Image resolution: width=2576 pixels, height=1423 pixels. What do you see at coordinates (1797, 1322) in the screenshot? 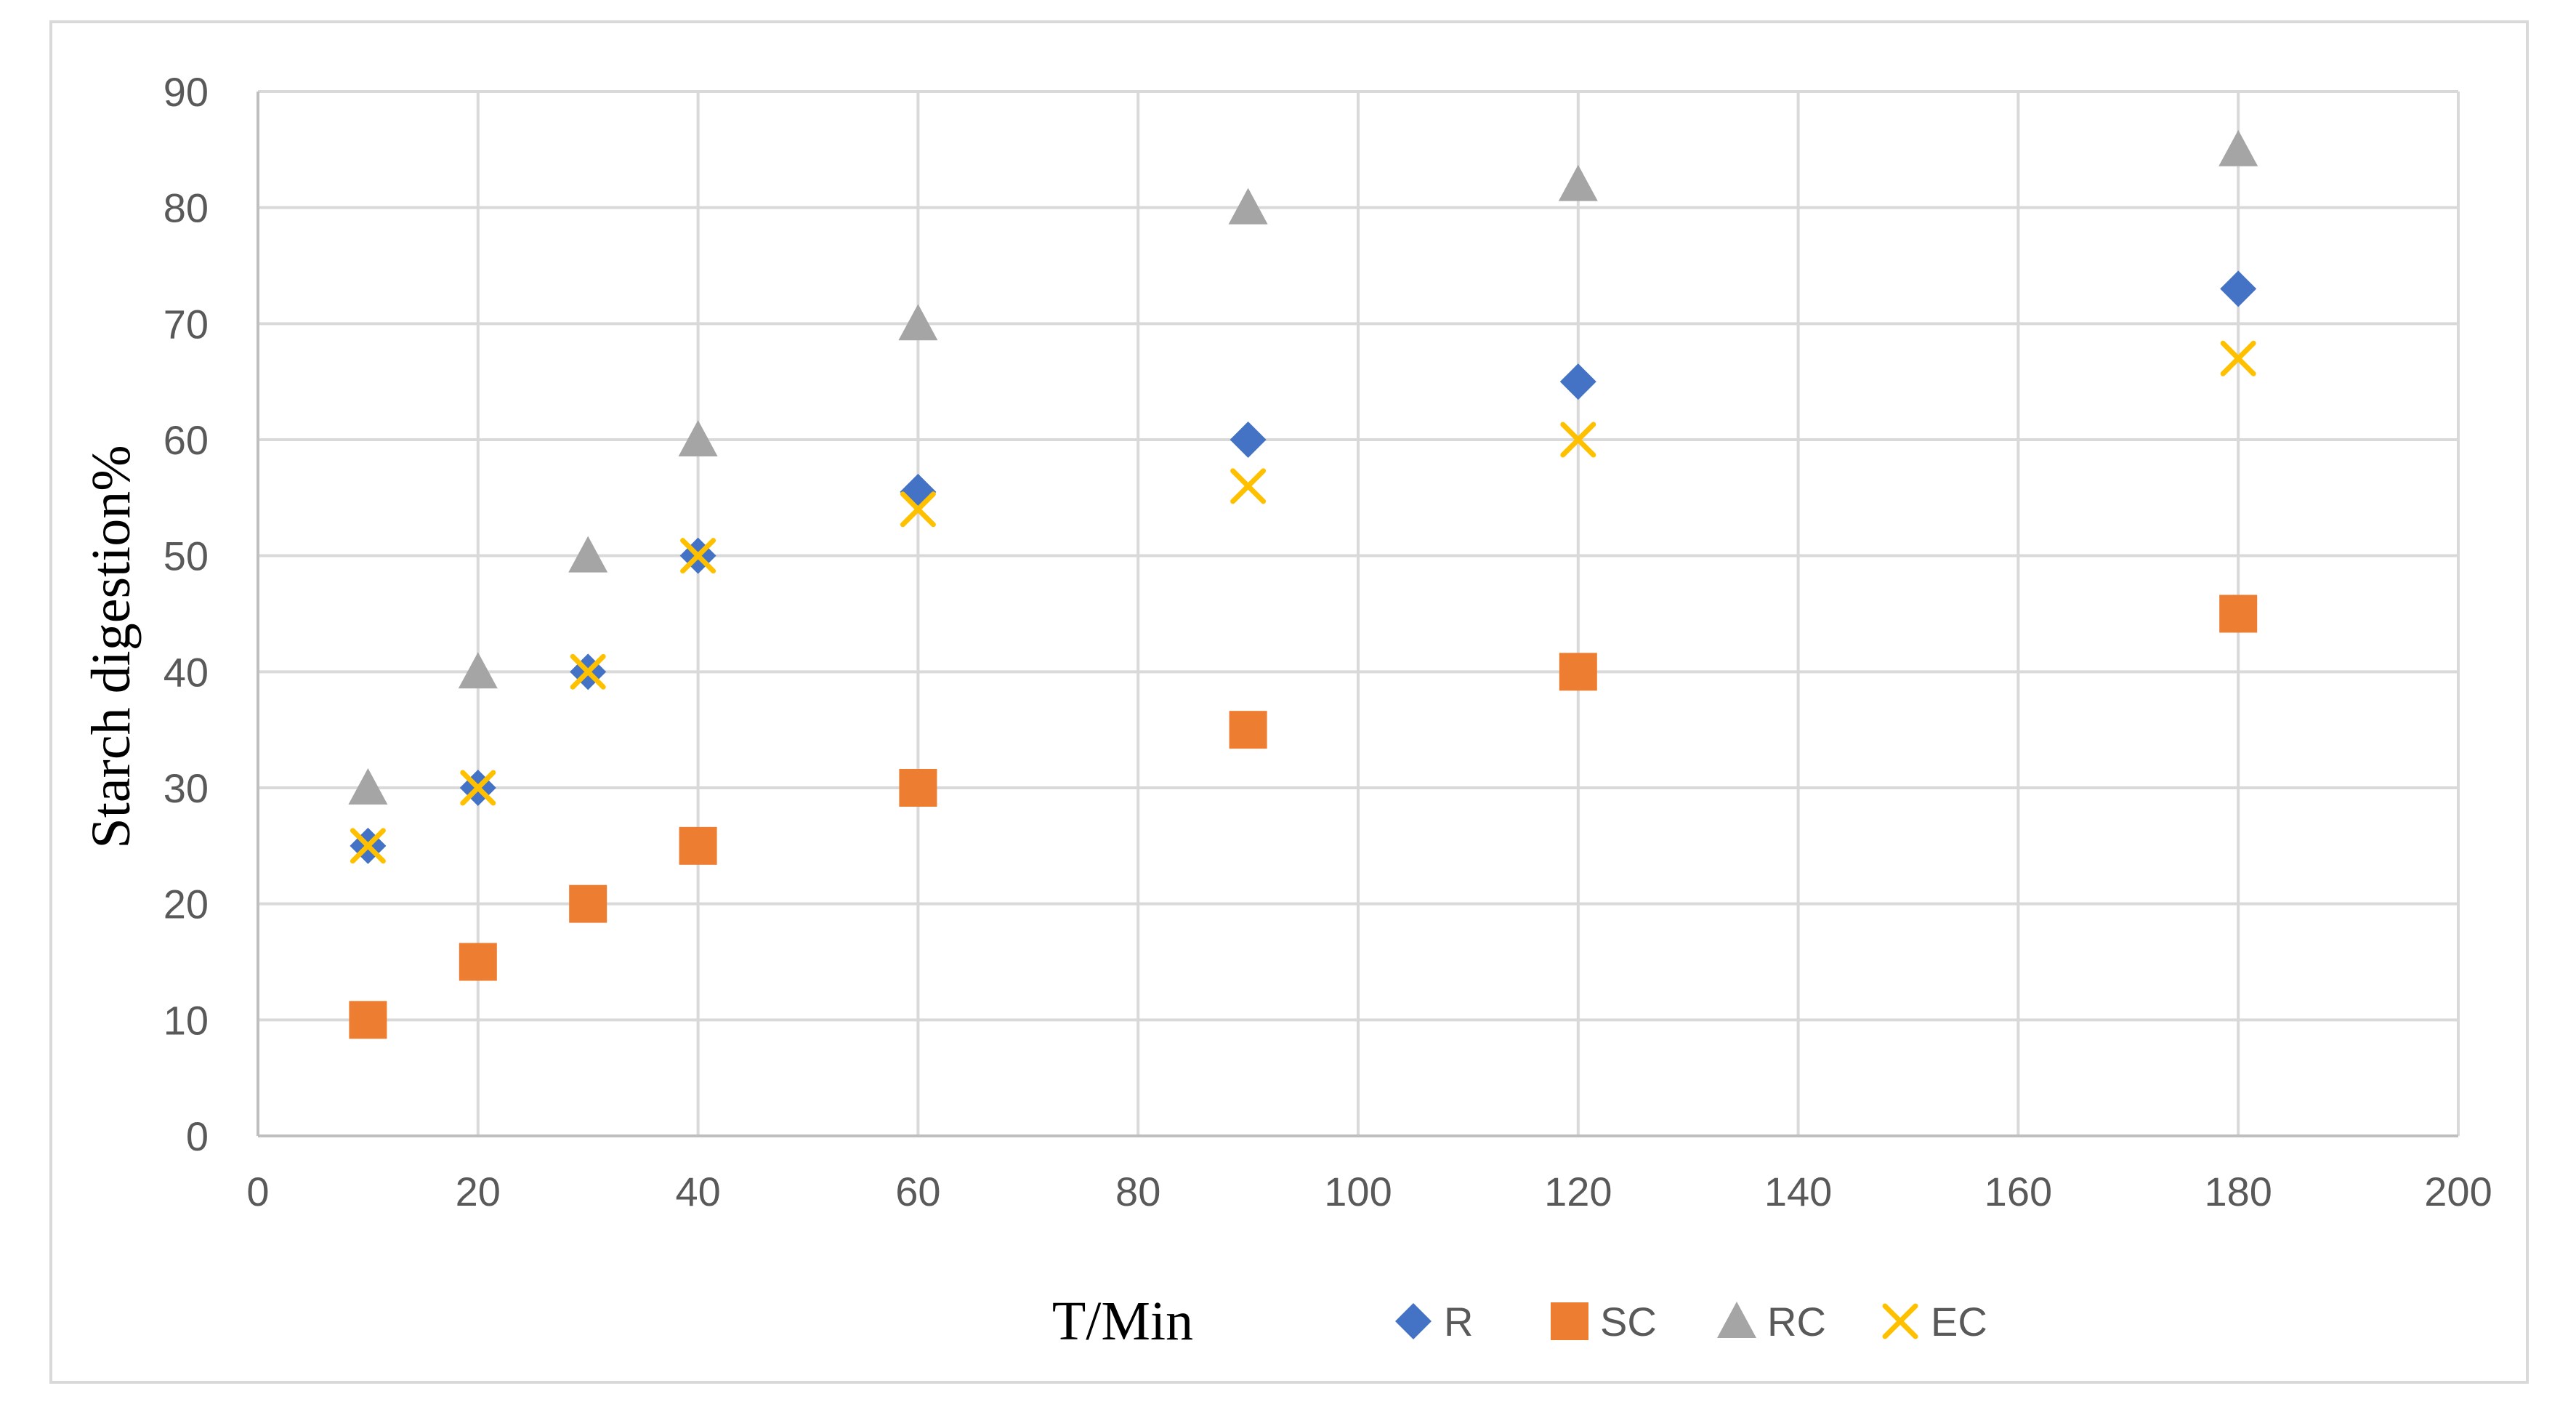
I see `legend-label-rc: RC` at bounding box center [1797, 1322].